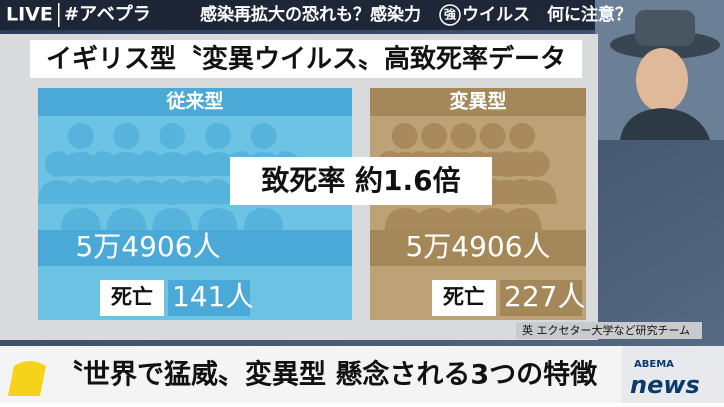 The width and height of the screenshot is (724, 407). I want to click on ticker-text: 感染再拡大の恐れも？感染力, so click(310, 14).